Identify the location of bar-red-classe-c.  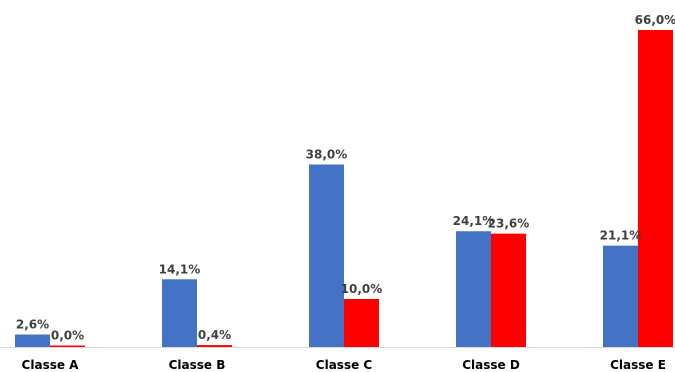
(361, 322).